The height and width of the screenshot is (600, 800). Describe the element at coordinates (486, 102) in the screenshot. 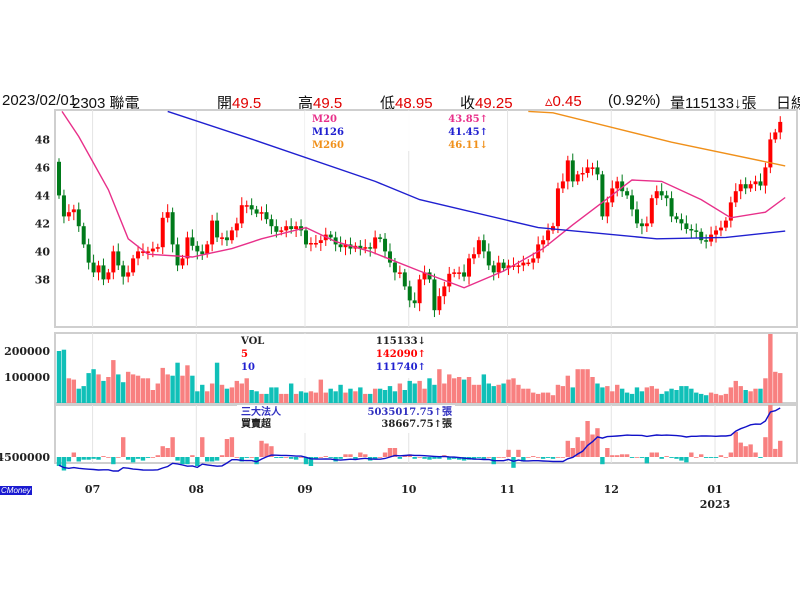

I see `close-price: 收49.25` at that location.